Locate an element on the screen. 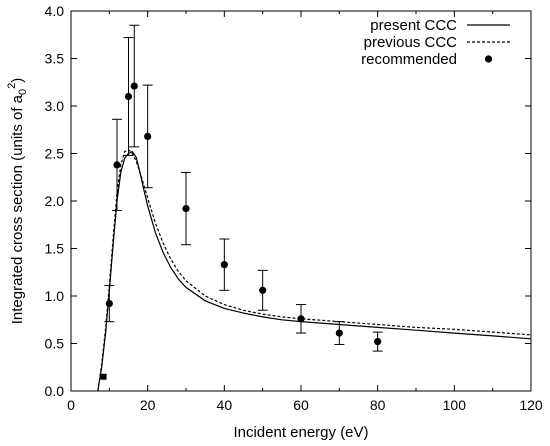  y-tick-label: 1.0 is located at coordinates (55, 296).